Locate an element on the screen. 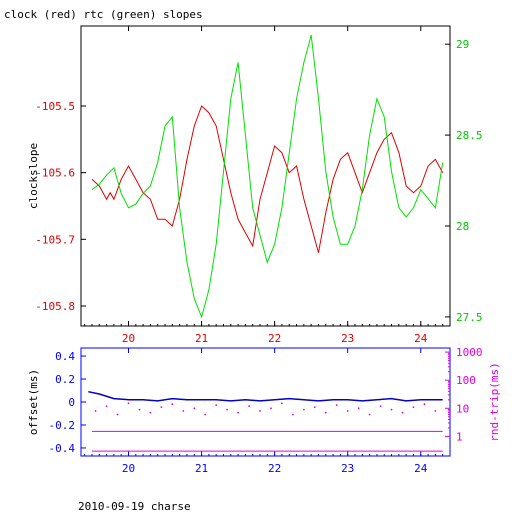  bottom-y-tick-label: -0.2 is located at coordinates (62, 425).